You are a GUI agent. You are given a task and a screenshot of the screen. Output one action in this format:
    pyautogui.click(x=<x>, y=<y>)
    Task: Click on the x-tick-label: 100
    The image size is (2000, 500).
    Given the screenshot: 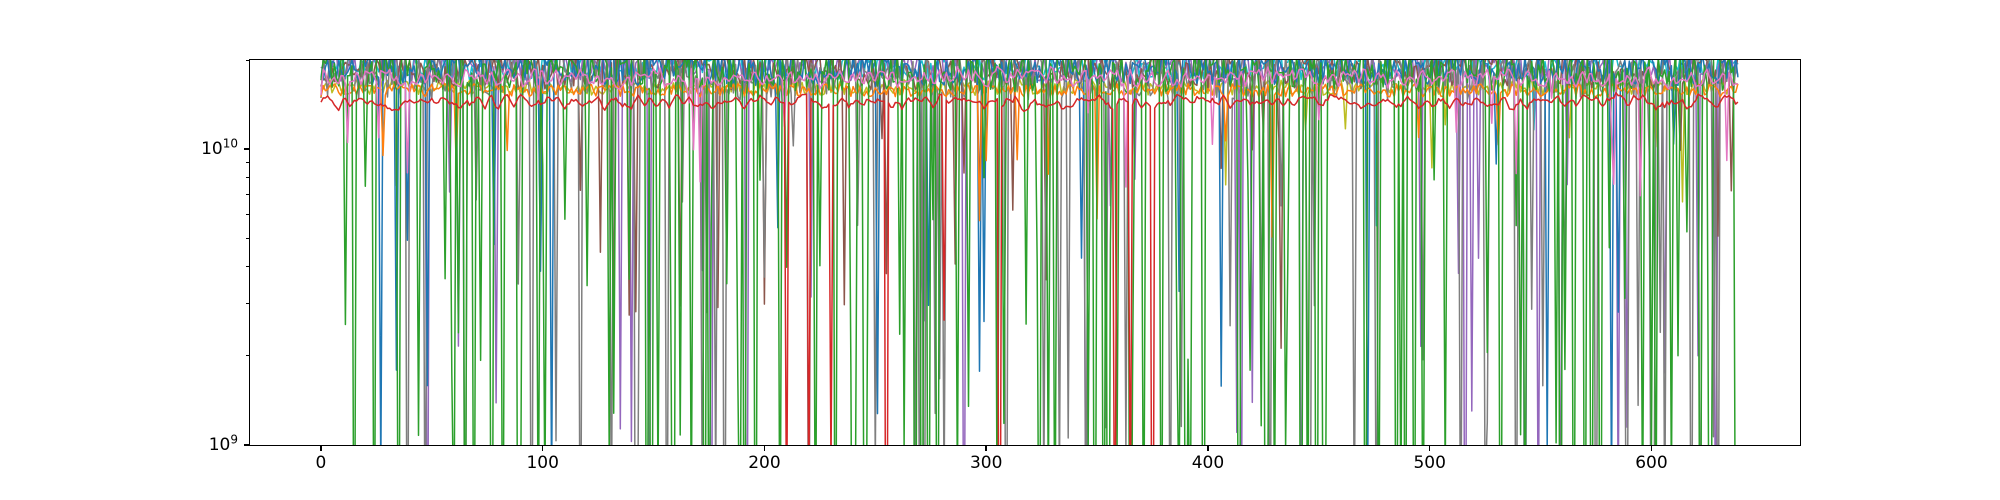 What is the action you would take?
    pyautogui.click(x=542, y=463)
    